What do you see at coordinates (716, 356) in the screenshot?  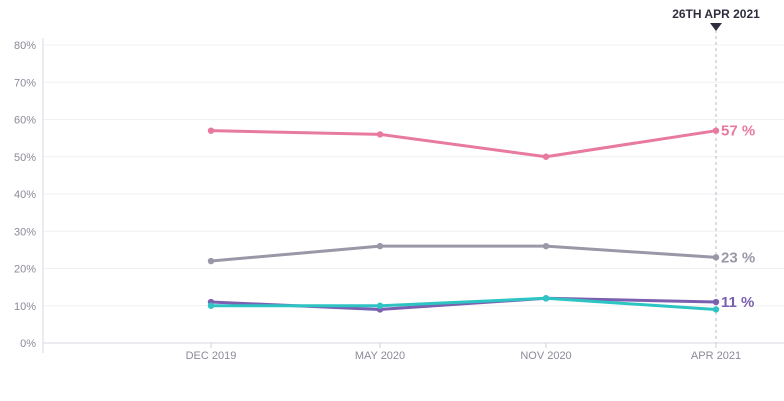 I see `x-tick-label: APR 2021` at bounding box center [716, 356].